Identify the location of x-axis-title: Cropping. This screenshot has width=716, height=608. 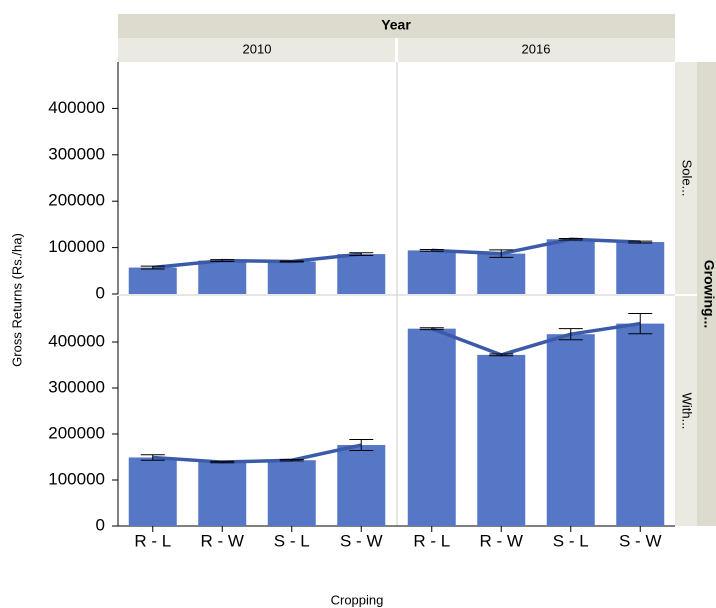
(357, 599).